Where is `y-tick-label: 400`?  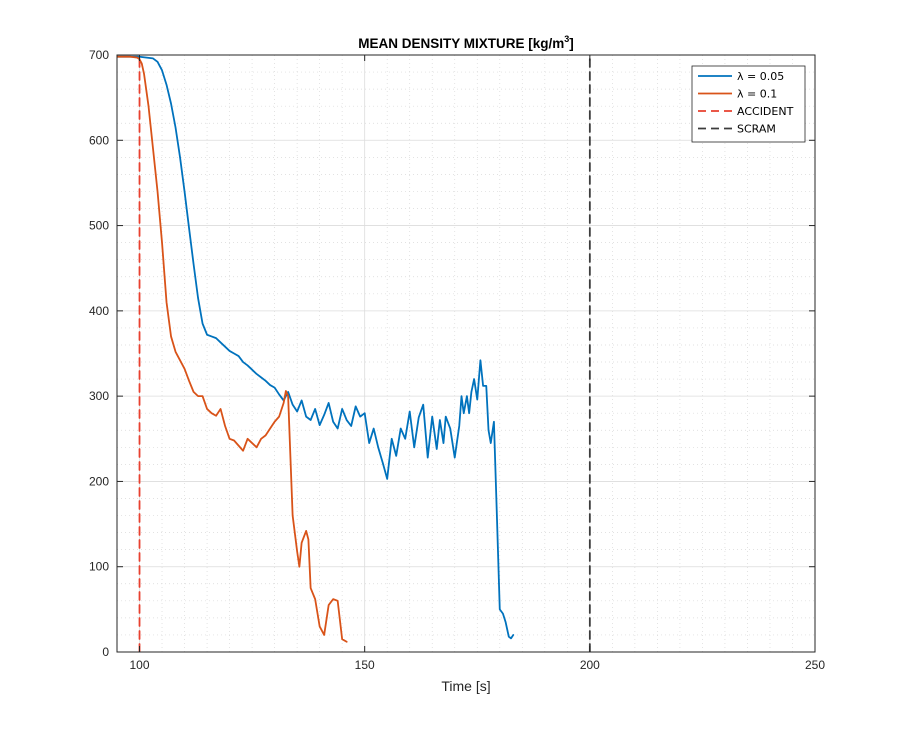
y-tick-label: 400 is located at coordinates (99, 311).